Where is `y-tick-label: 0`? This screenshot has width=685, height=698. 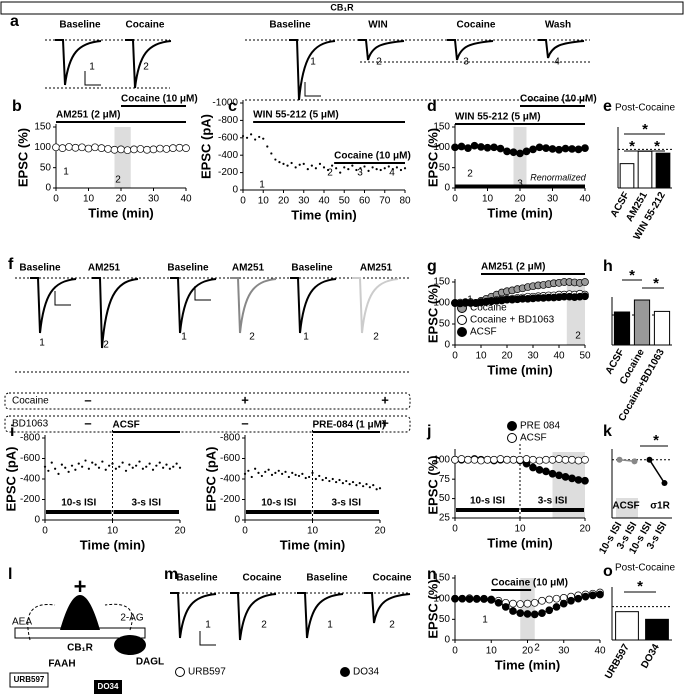
y-tick-label: 0 is located at coordinates (48, 188).